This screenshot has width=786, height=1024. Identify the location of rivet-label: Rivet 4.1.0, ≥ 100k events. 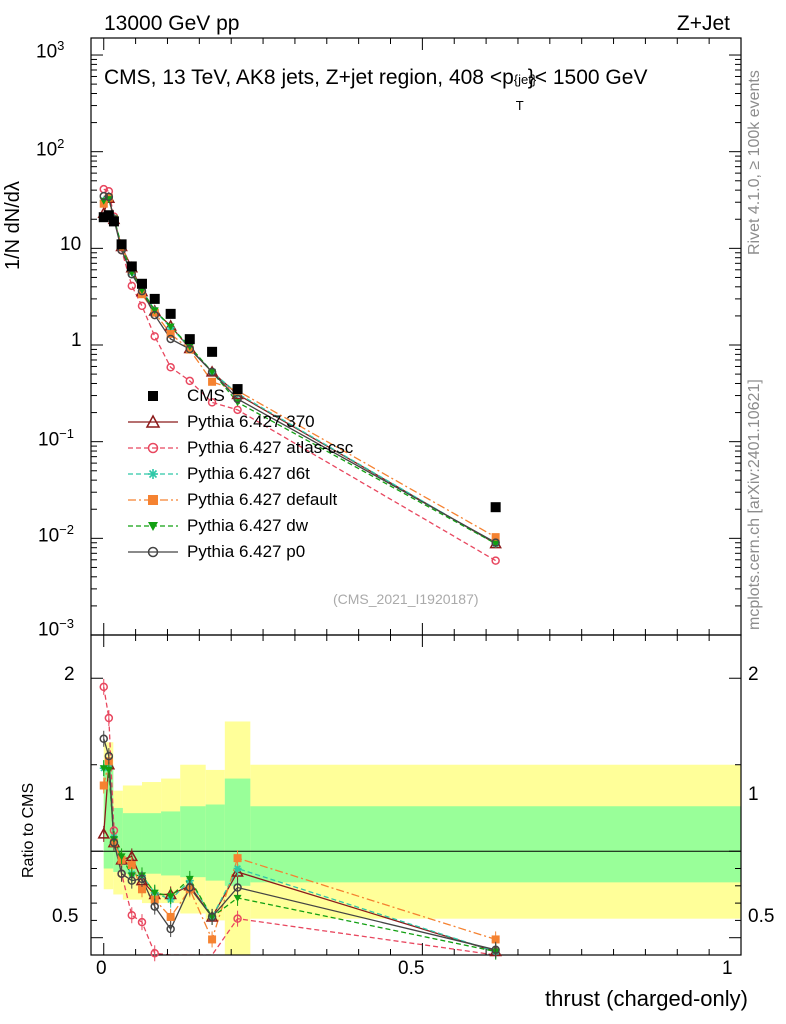
(754, 162).